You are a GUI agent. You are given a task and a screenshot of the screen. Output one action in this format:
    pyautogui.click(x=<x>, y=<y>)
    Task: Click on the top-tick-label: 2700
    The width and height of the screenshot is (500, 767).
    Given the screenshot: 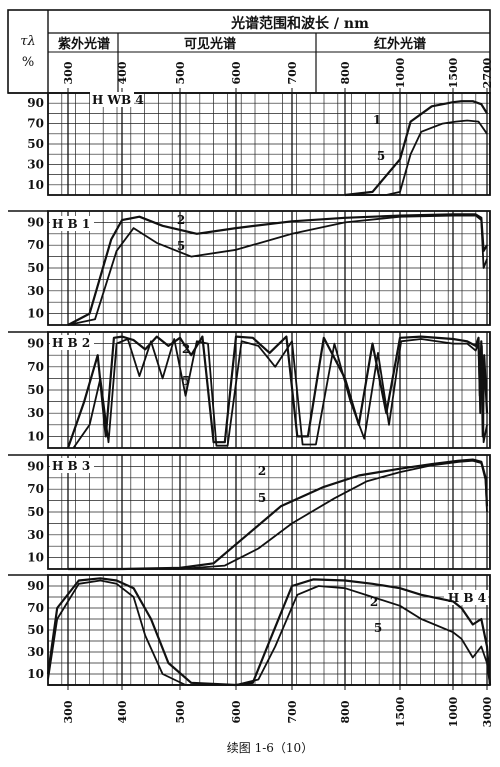 What is the action you would take?
    pyautogui.click(x=487, y=72)
    